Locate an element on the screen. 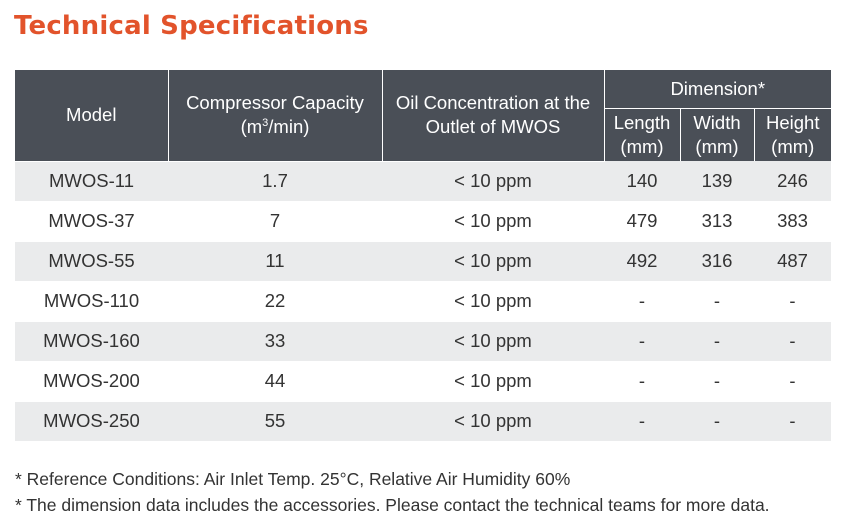 Image resolution: width=843 pixels, height=525 pixels. table-row: MWOS-200 44 < 10 ppm - - - is located at coordinates (423, 381).